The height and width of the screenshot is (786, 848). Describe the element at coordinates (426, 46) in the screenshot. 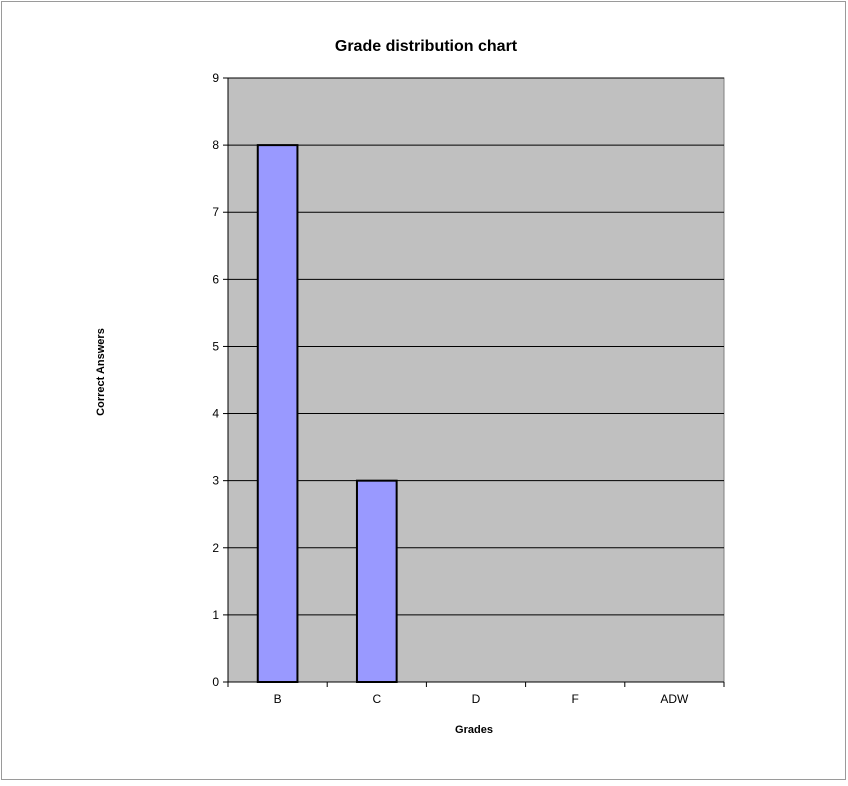

I see `chart-title: Grade distribution chart` at that location.